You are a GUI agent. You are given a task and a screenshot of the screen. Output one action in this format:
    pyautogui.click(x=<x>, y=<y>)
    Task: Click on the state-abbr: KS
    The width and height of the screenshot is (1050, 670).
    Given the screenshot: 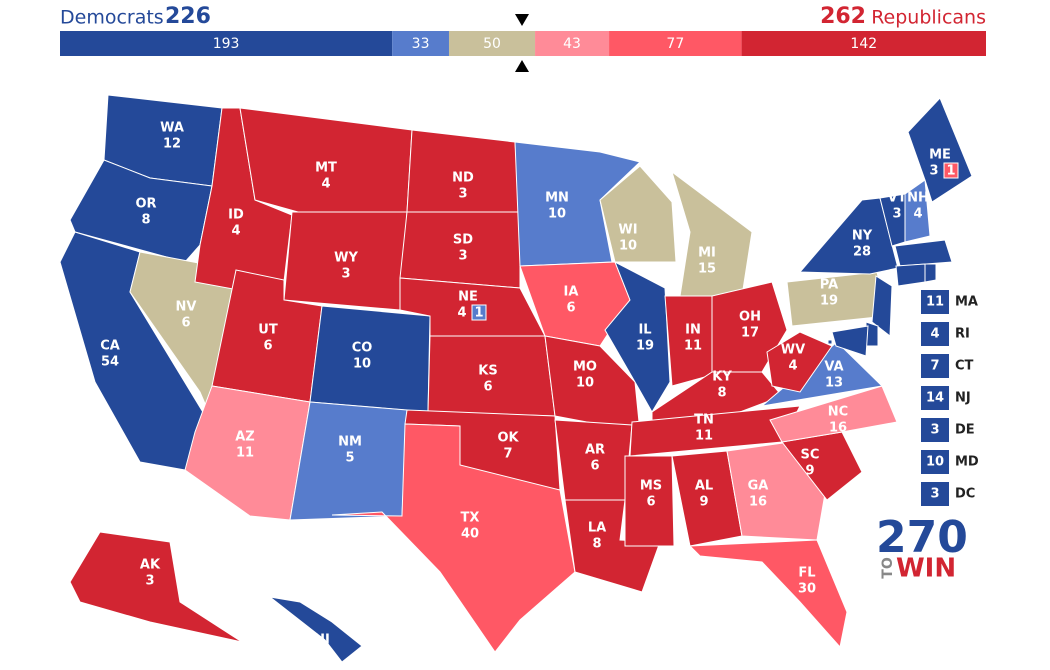 What is the action you would take?
    pyautogui.click(x=487, y=371)
    